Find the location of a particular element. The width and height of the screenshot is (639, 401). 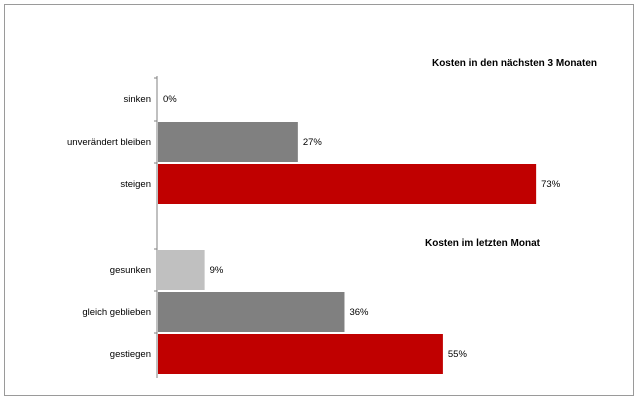

category-label: gestiegen is located at coordinates (130, 354).